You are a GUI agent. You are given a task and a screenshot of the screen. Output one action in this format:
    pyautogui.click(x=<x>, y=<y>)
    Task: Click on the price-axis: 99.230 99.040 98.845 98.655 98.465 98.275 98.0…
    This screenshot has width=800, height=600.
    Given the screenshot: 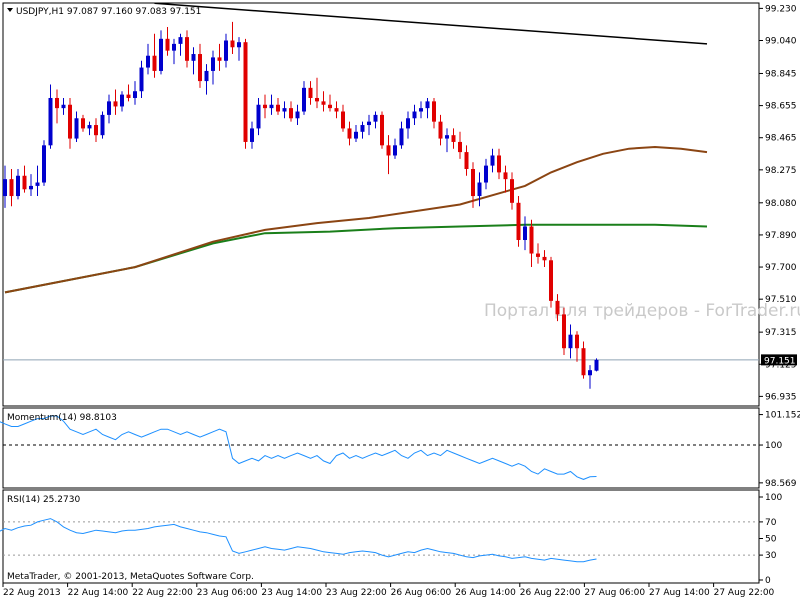 What is the action you would take?
    pyautogui.click(x=778, y=203)
    